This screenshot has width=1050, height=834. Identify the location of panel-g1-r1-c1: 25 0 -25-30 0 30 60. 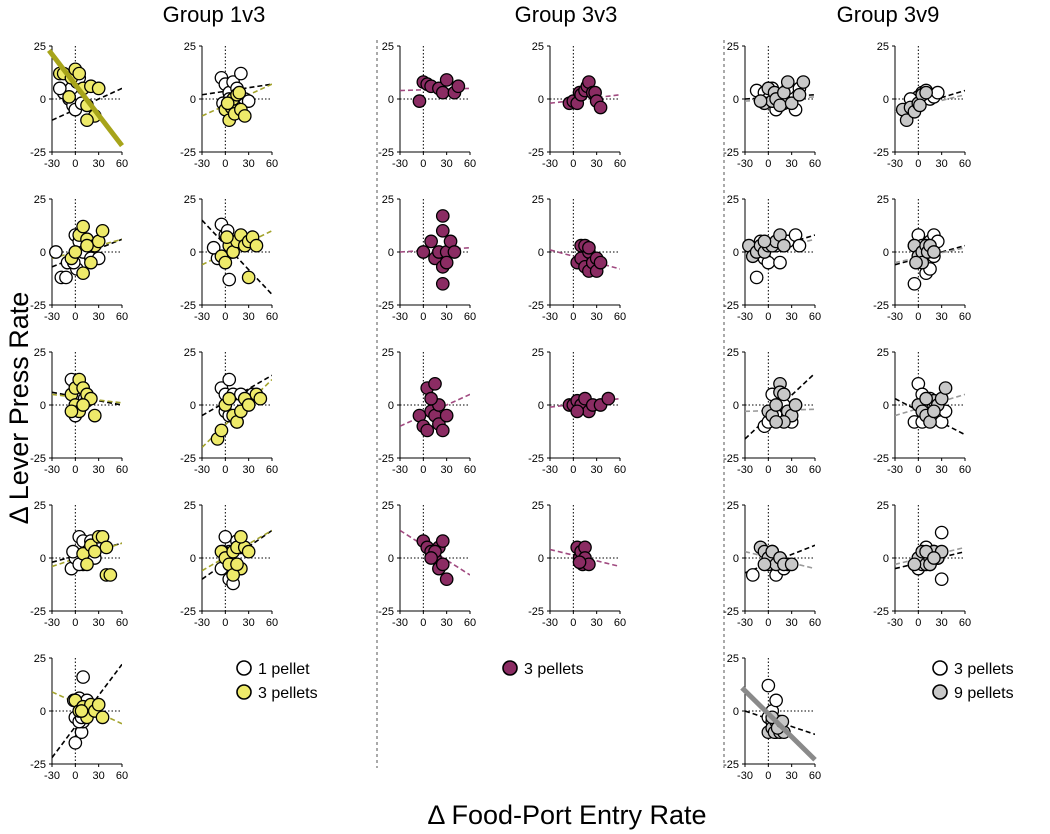
(79, 105).